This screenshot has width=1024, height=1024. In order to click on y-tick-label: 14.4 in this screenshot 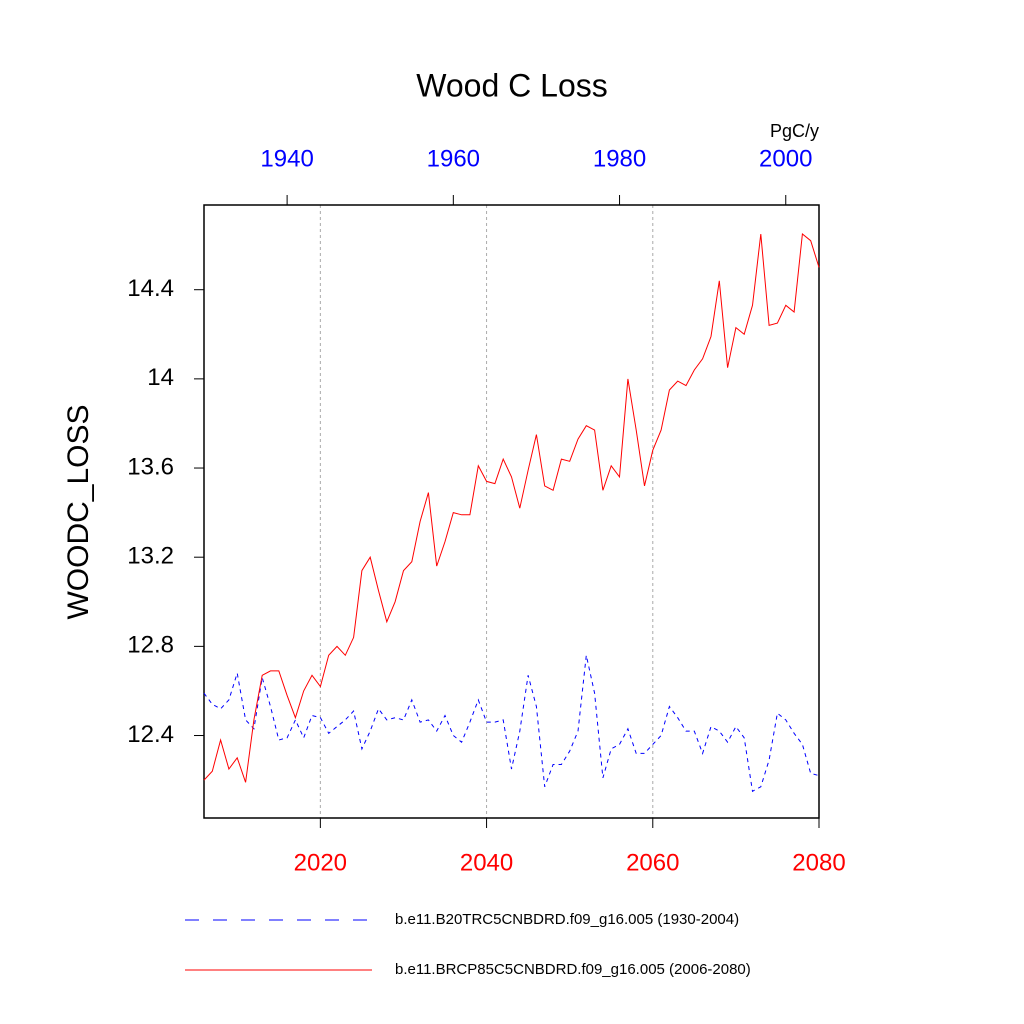, I will do `click(150, 288)`.